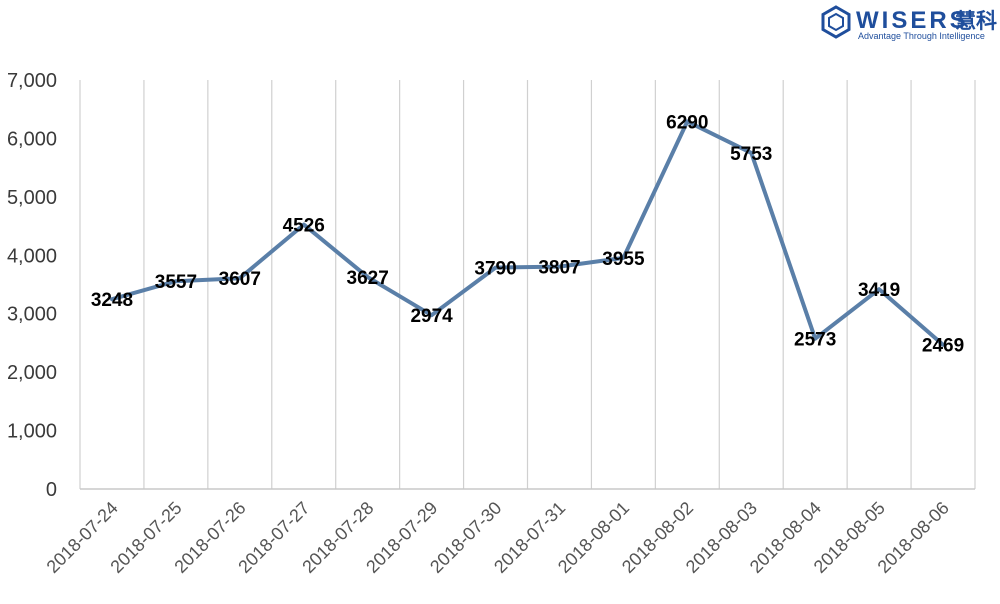 Image resolution: width=1000 pixels, height=604 pixels. What do you see at coordinates (879, 290) in the screenshot?
I see `data-label: 3419` at bounding box center [879, 290].